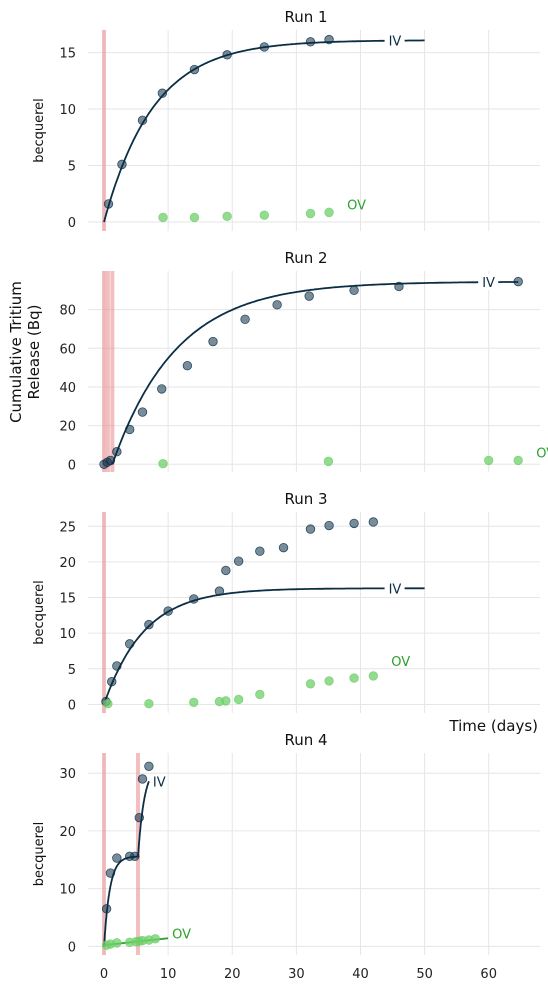 Image resolution: width=548 pixels, height=985 pixels. What do you see at coordinates (305, 499) in the screenshot?
I see `panel-title: Run 3` at bounding box center [305, 499].